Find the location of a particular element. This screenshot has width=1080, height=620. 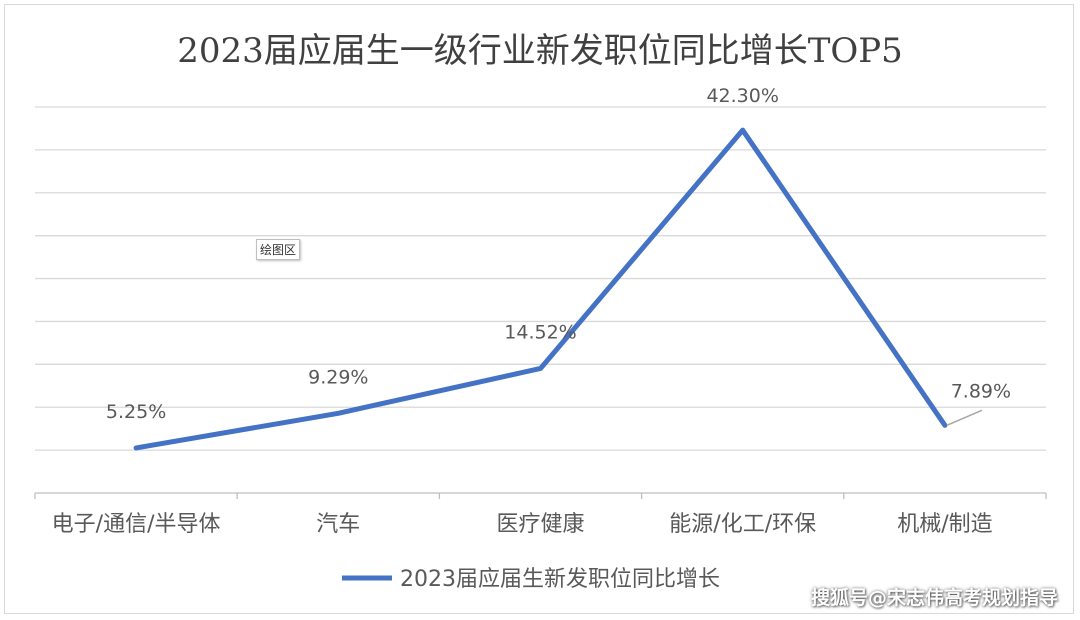

x-axis is located at coordinates (540, 495).